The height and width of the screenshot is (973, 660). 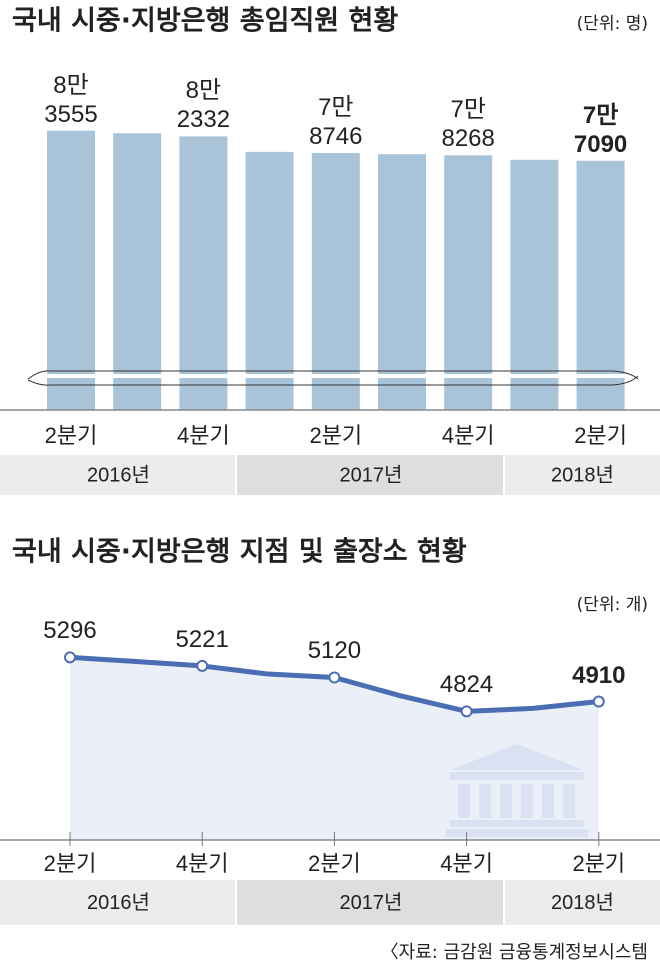 I want to click on value-label: 5120, so click(x=334, y=651).